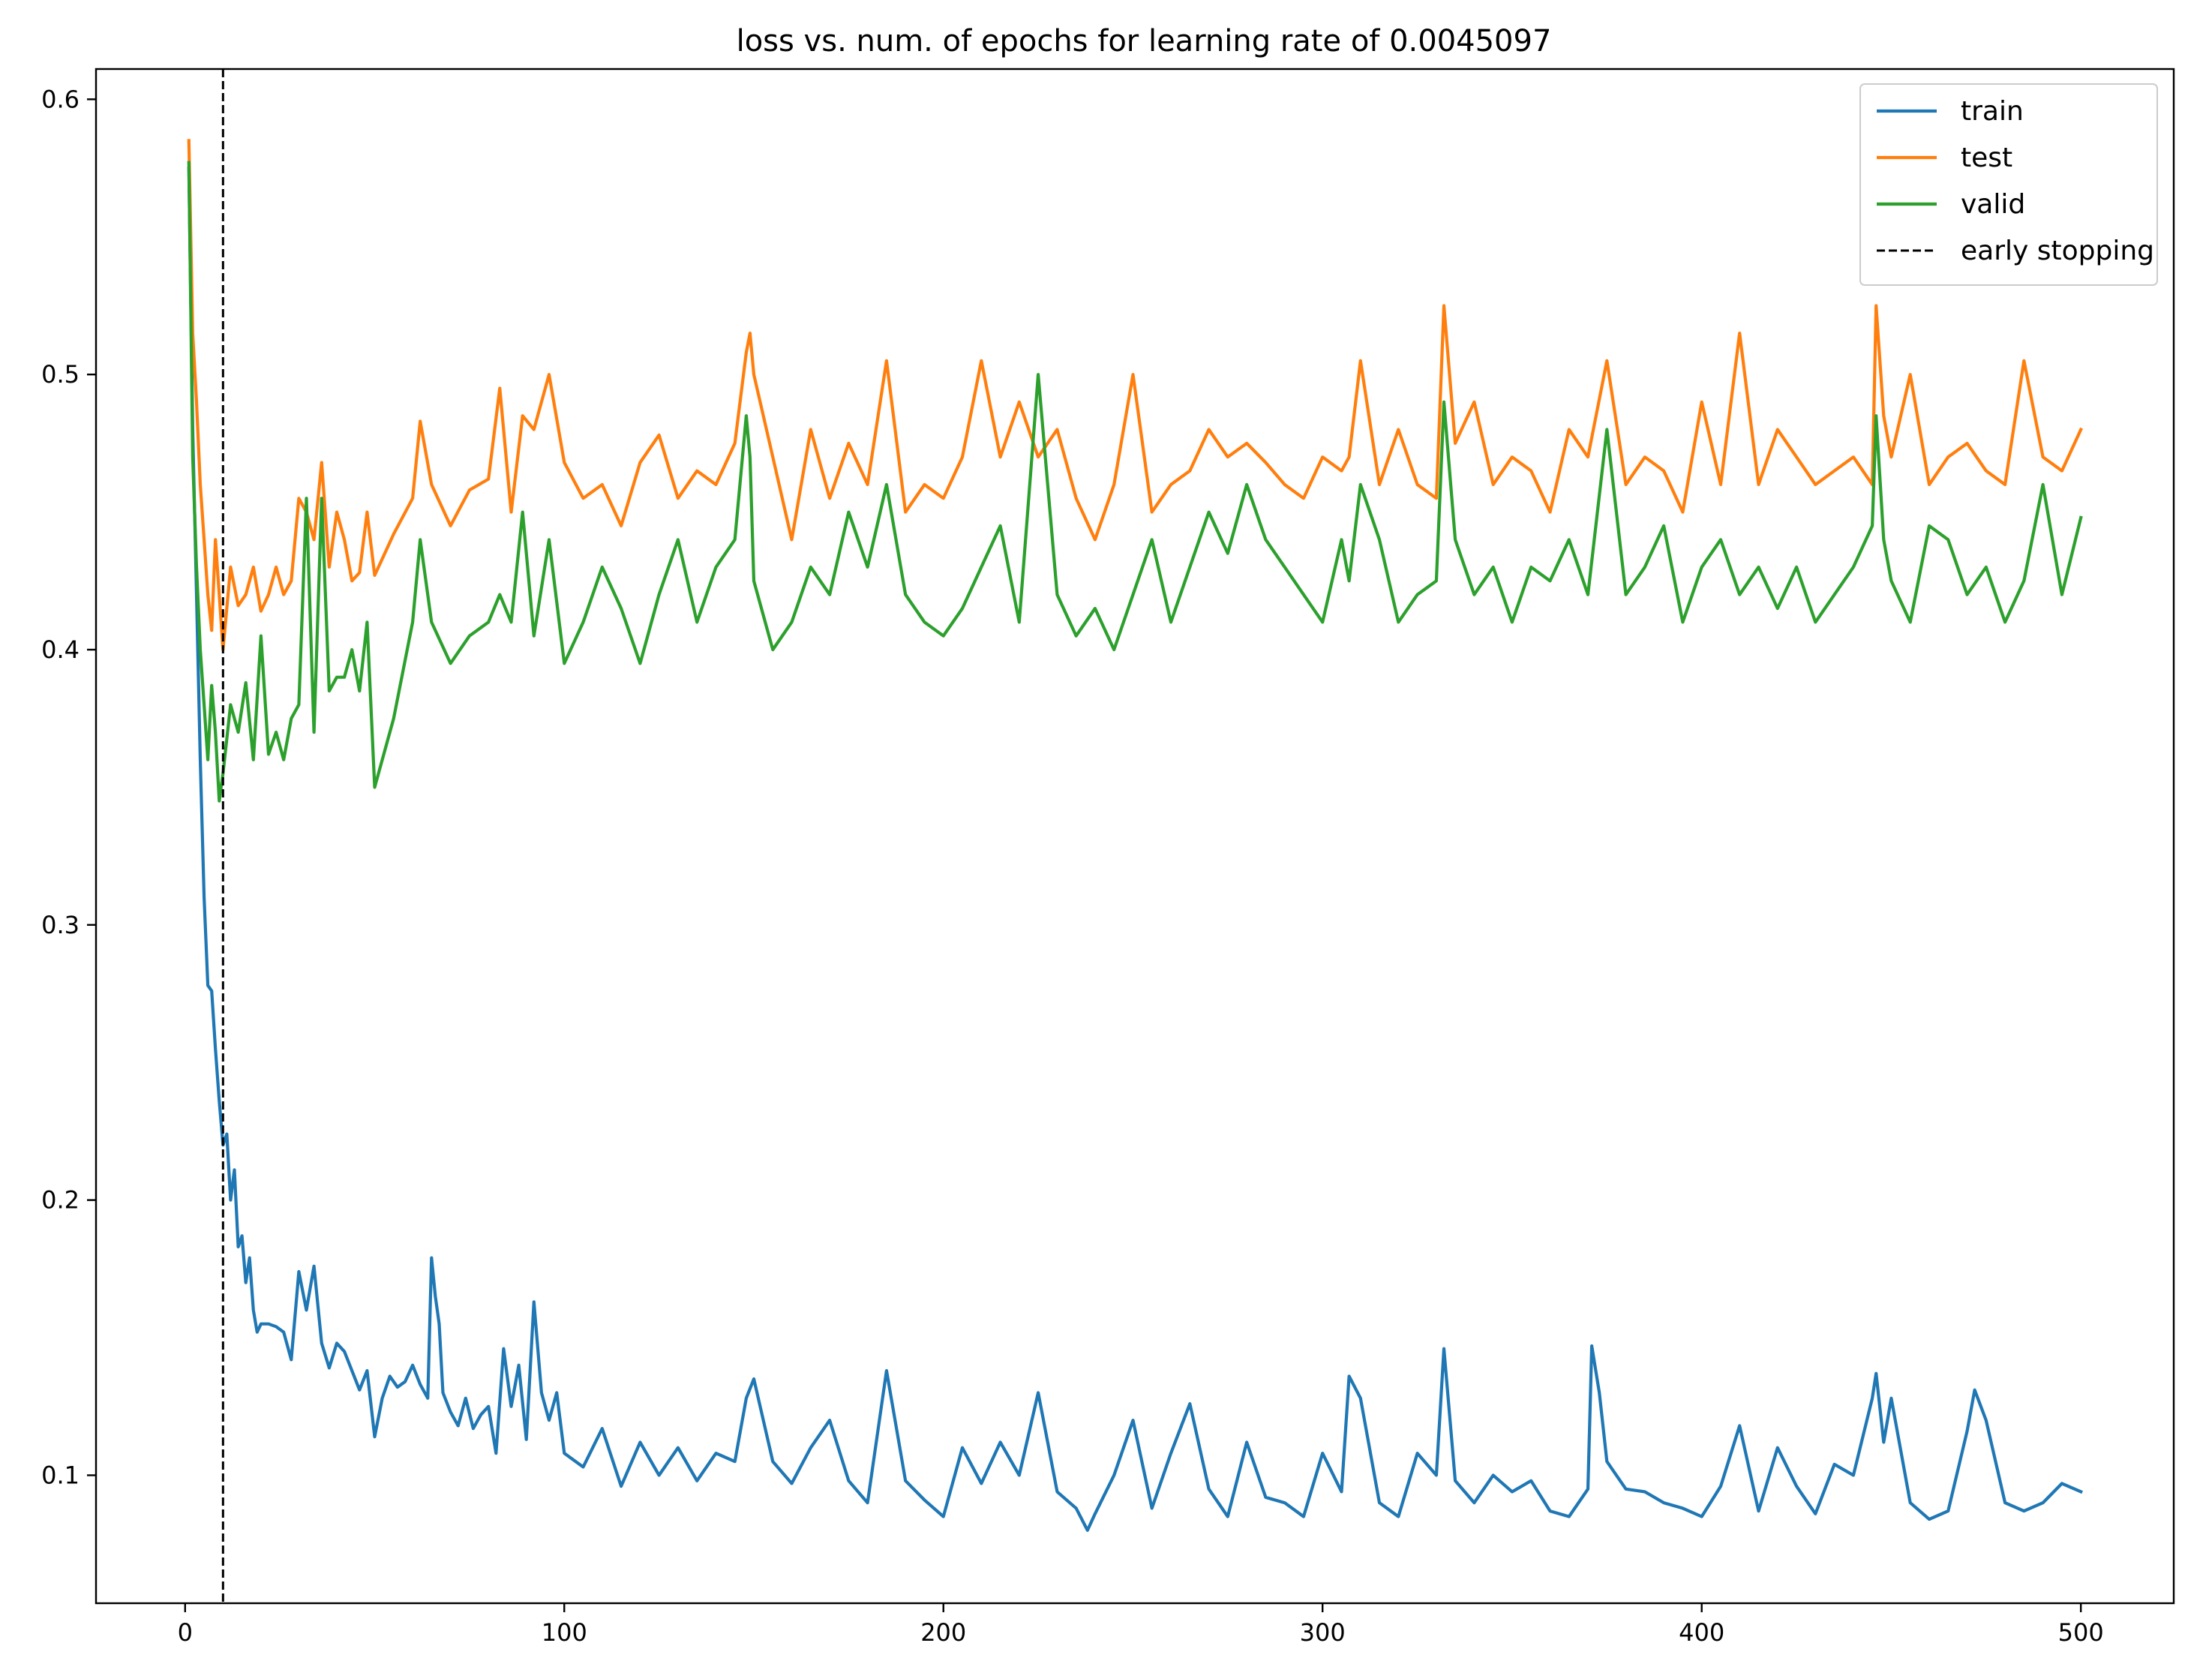 The width and height of the screenshot is (2212, 1673). What do you see at coordinates (2081, 1632) in the screenshot?
I see `x-tick-label: 500` at bounding box center [2081, 1632].